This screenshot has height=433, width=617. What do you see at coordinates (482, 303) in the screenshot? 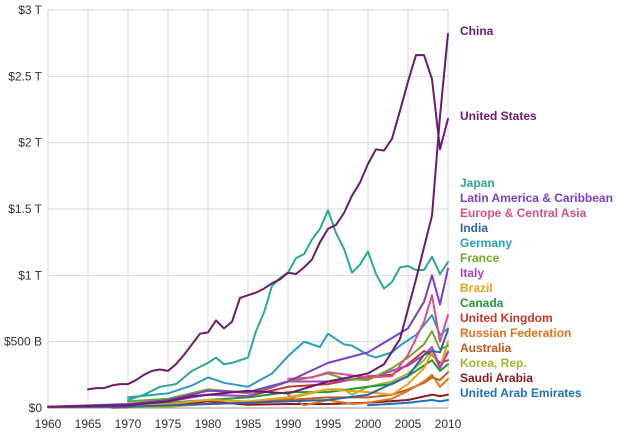
I see `legend-label-canada: Canada` at bounding box center [482, 303].